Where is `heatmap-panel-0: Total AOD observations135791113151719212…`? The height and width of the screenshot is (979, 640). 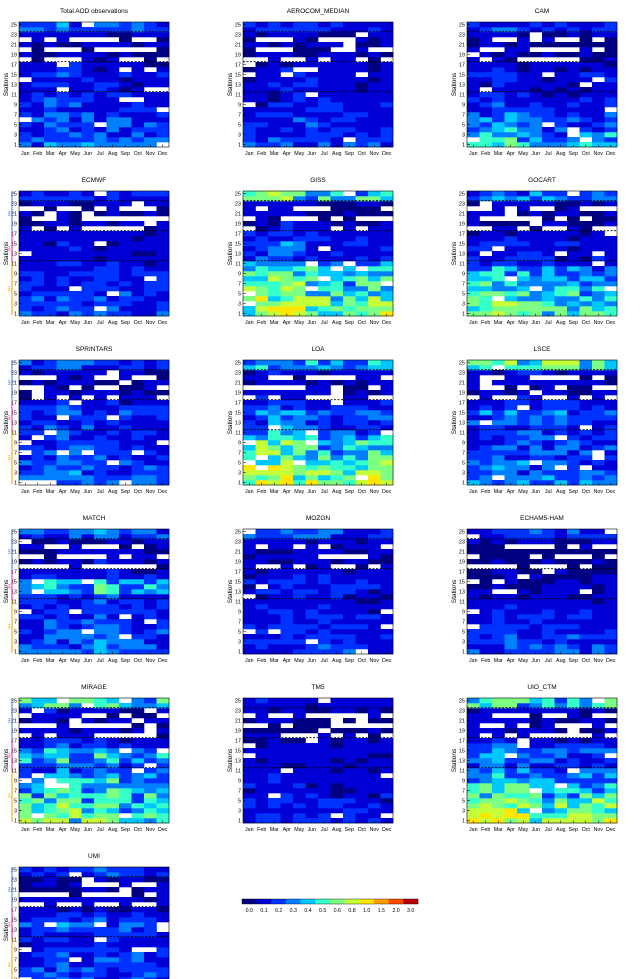
heatmap-panel-0: Total AOD observations135791113151719212… is located at coordinates (86, 82).